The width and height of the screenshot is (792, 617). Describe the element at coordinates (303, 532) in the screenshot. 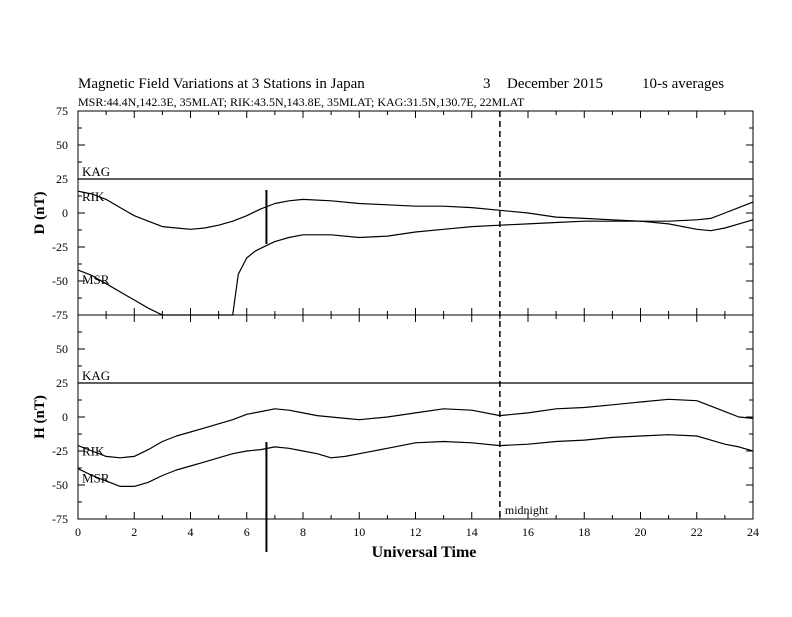

I see `xtick-label: 8` at that location.